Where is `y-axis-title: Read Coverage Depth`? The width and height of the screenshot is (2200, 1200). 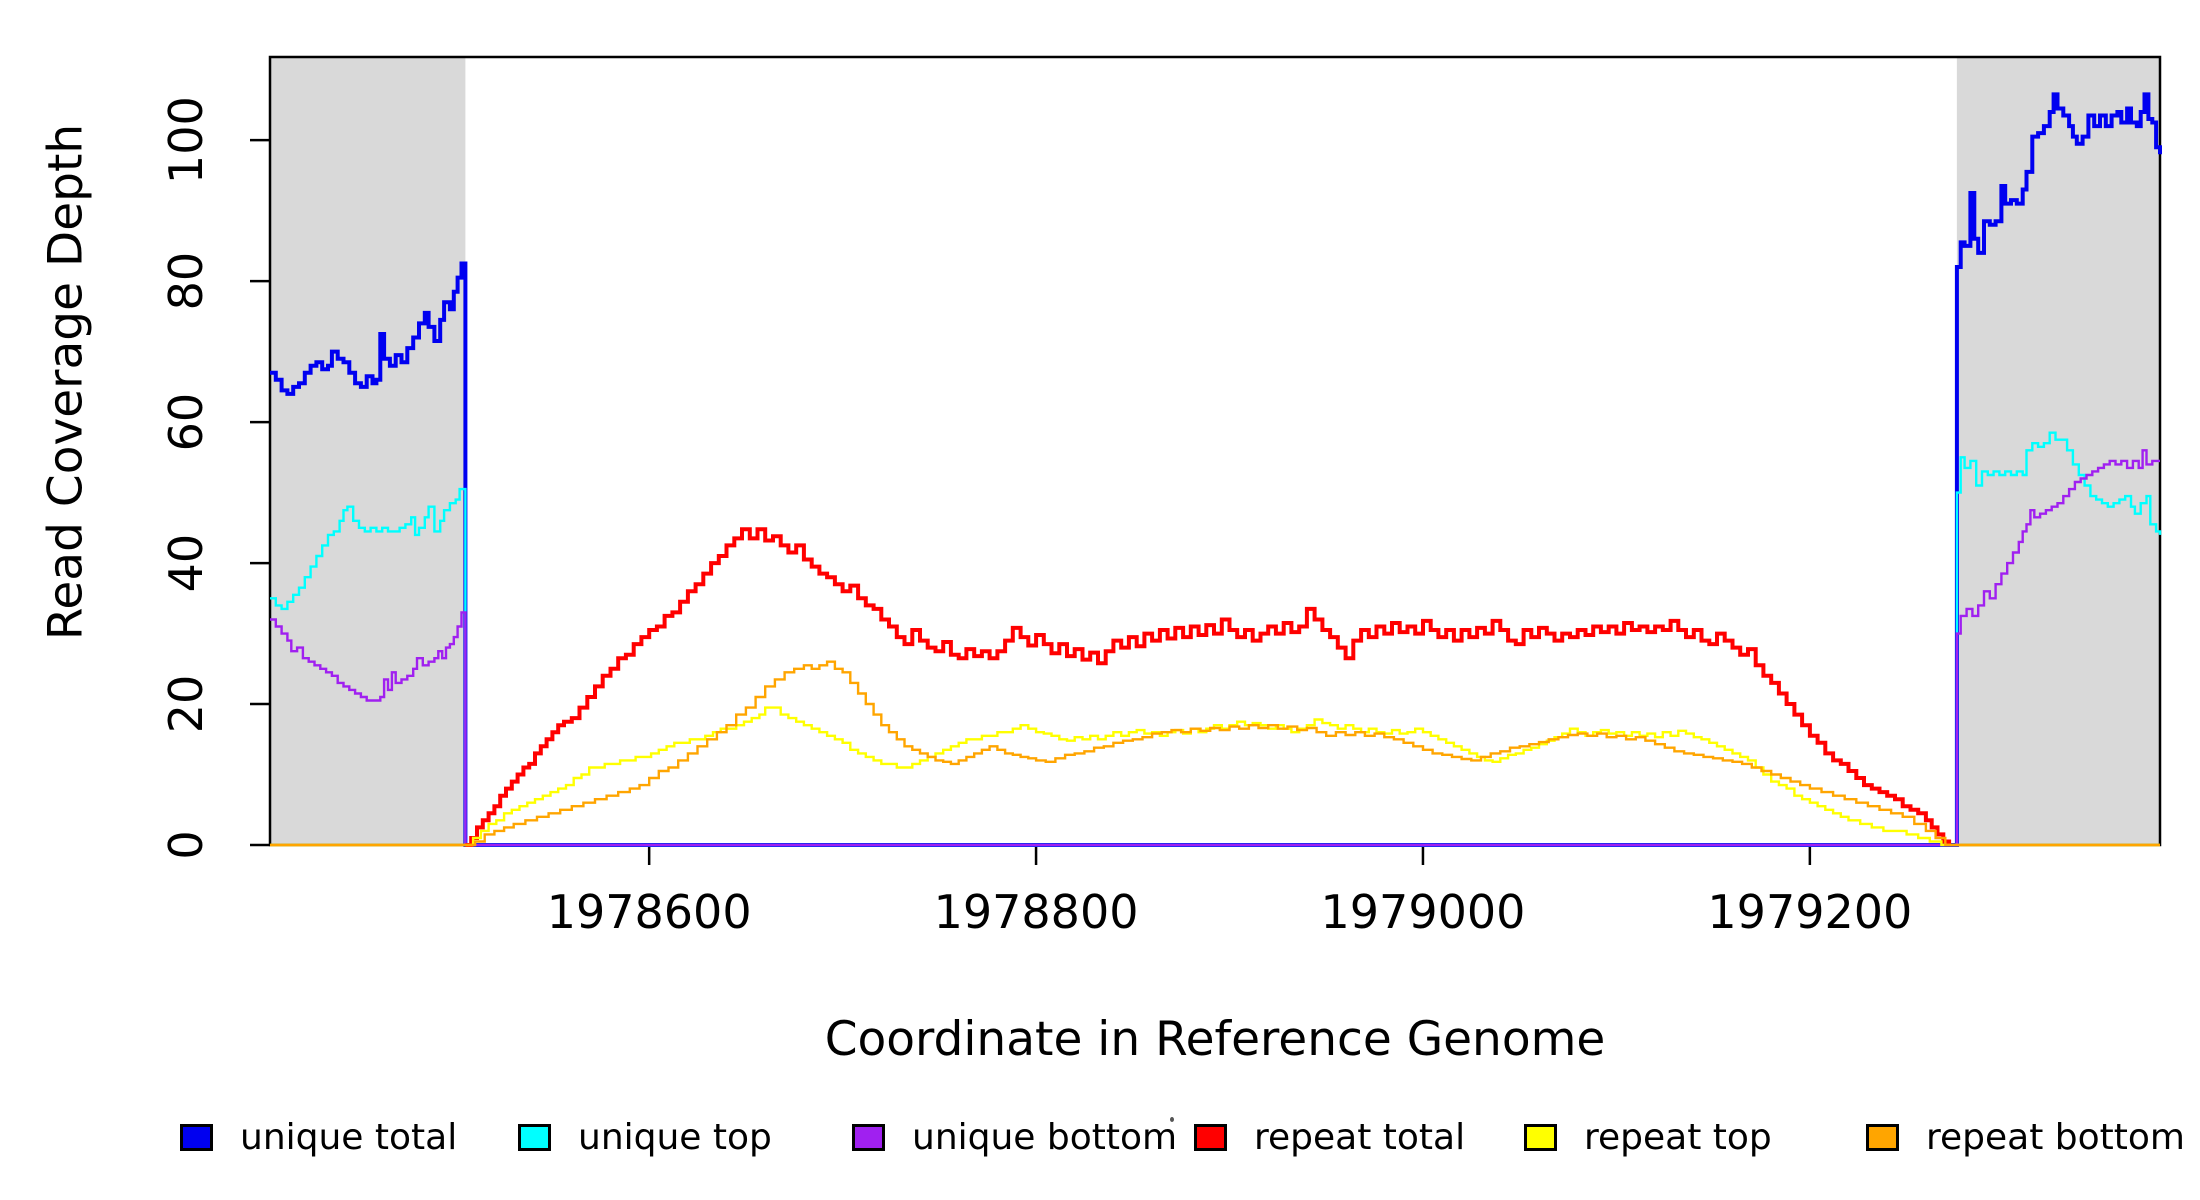 y-axis-title: Read Coverage Depth is located at coordinates (66, 382).